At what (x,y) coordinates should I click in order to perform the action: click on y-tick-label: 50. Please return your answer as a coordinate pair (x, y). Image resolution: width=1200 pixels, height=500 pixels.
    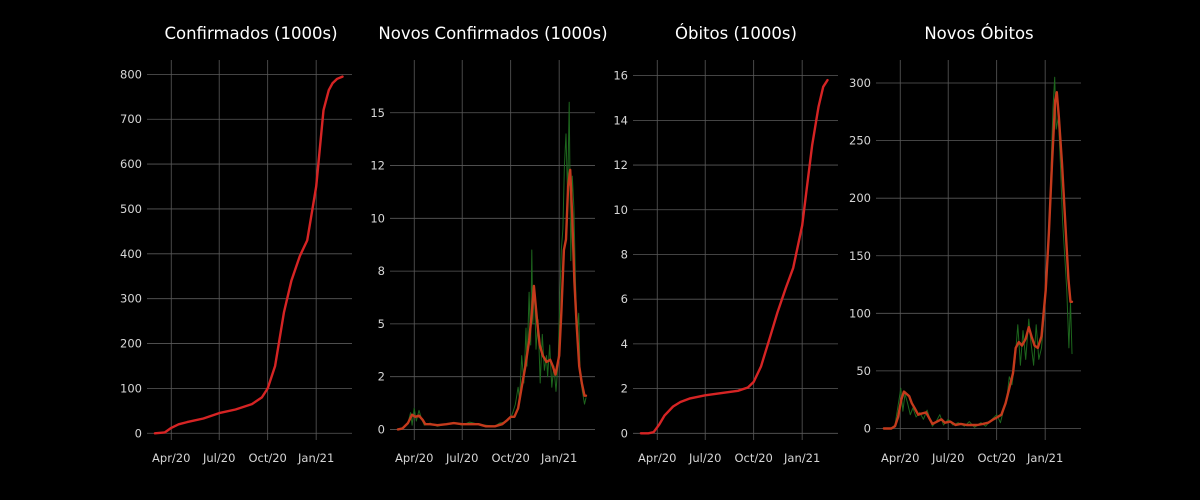
    Looking at the image, I should click on (863, 371).